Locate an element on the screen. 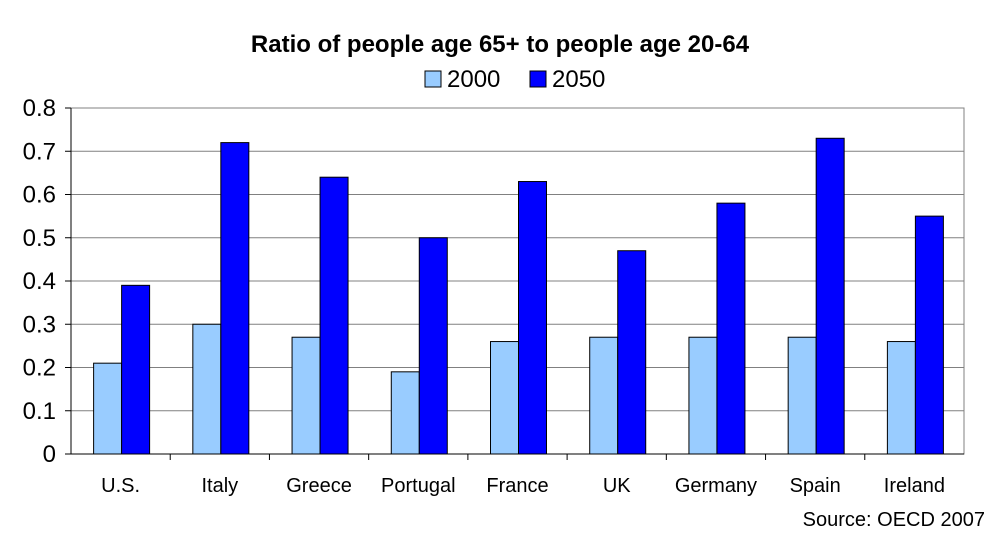  bar-2000-ireland is located at coordinates (901, 398).